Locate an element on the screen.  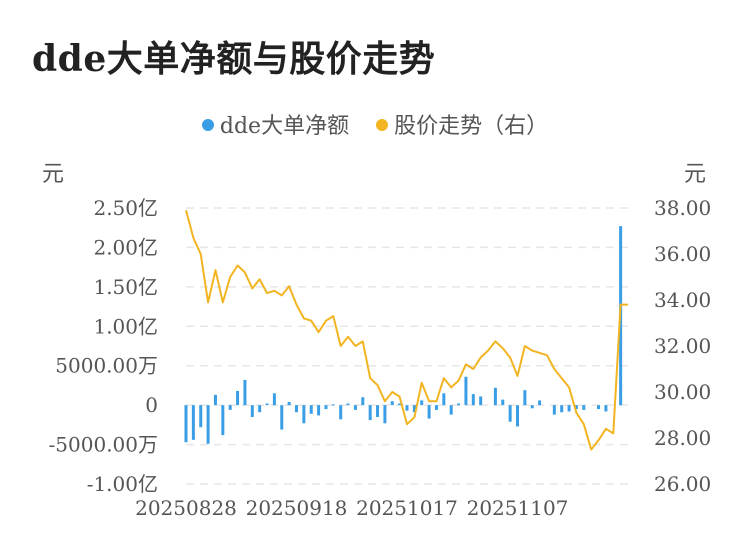
x-axis-tick-label: 20250918 is located at coordinates (297, 508).